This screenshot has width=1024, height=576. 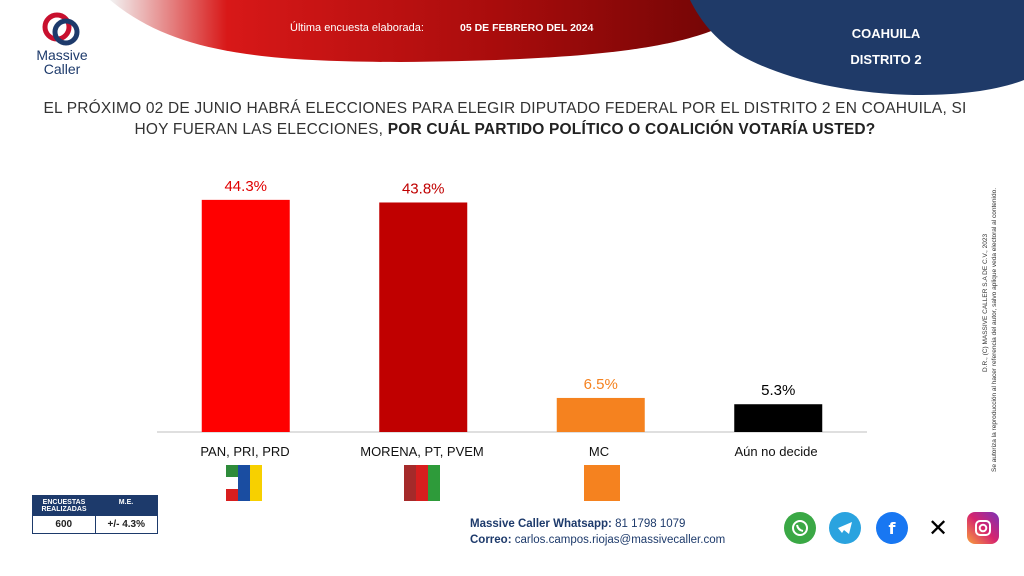 What do you see at coordinates (983, 528) in the screenshot?
I see `instagram-icon` at bounding box center [983, 528].